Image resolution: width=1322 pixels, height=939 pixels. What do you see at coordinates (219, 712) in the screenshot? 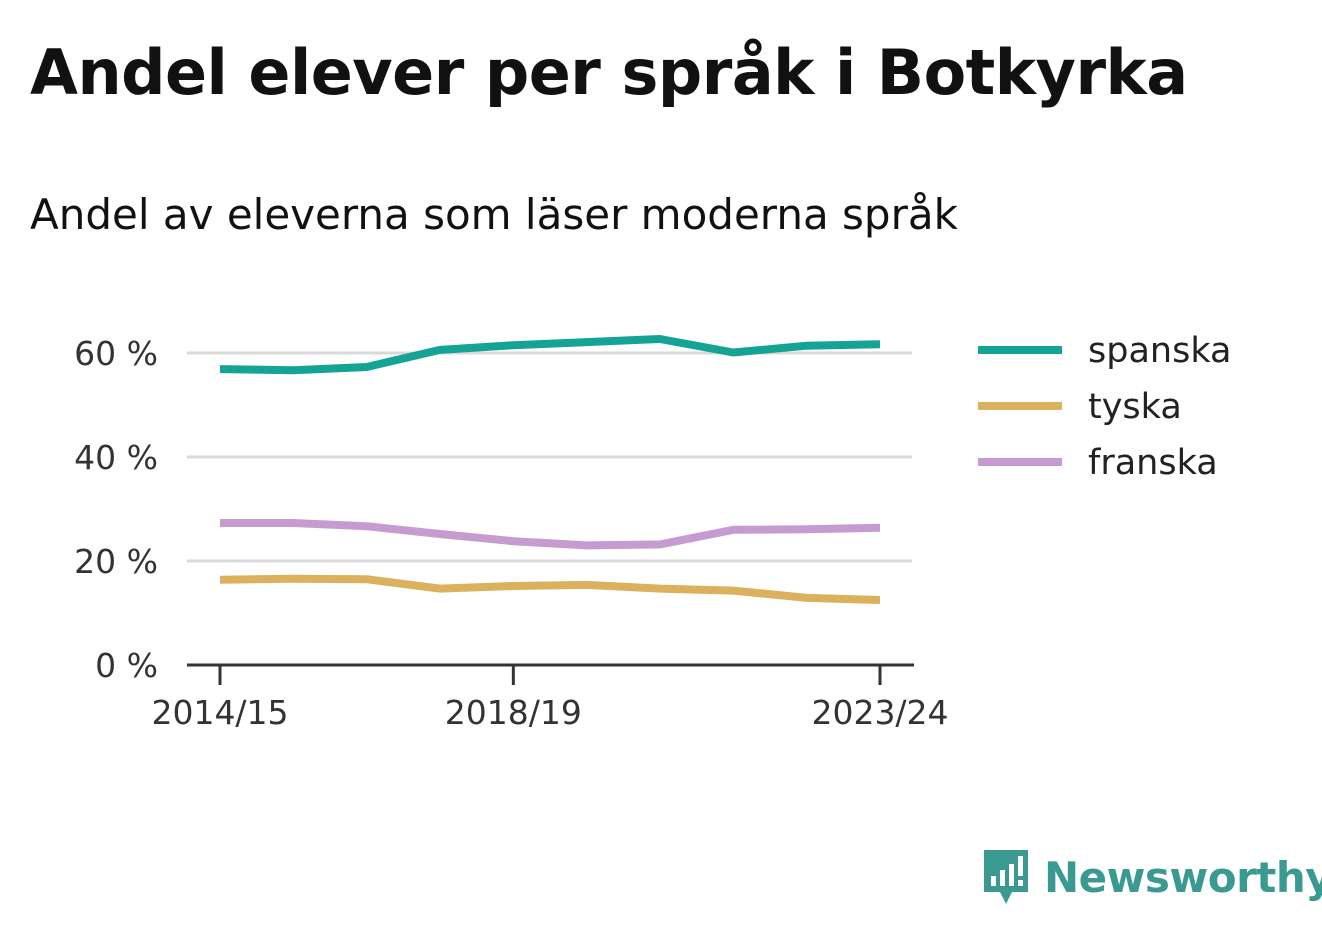
I see `x-tick-label: 2014/15` at bounding box center [219, 712].